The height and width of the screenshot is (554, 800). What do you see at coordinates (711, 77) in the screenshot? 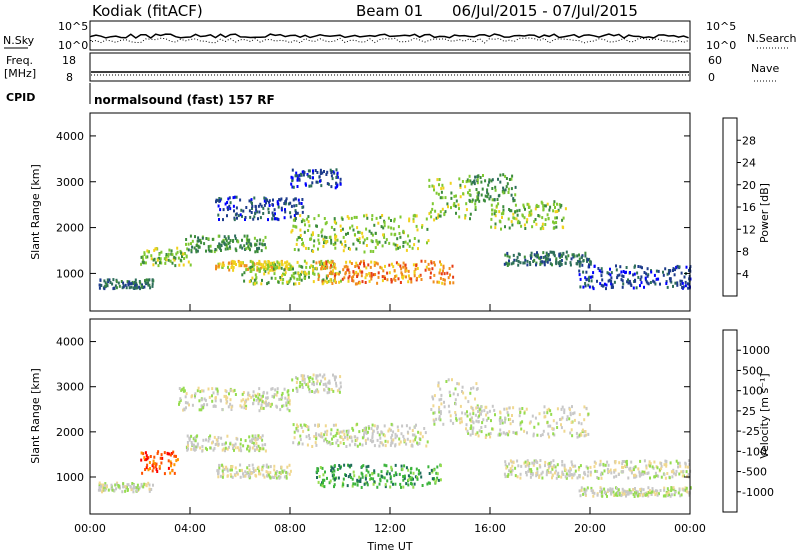
I see `nave-tick-bottom: 0` at bounding box center [711, 77].